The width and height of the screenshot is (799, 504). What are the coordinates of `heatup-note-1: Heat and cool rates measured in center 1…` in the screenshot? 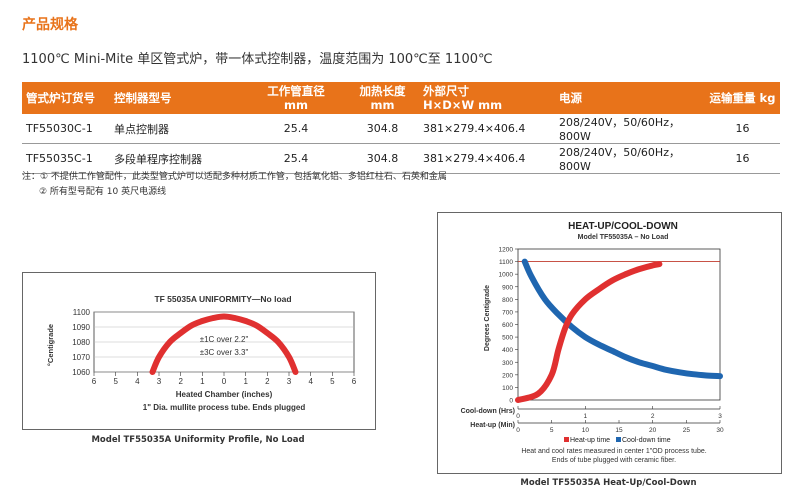 It's located at (613, 451).